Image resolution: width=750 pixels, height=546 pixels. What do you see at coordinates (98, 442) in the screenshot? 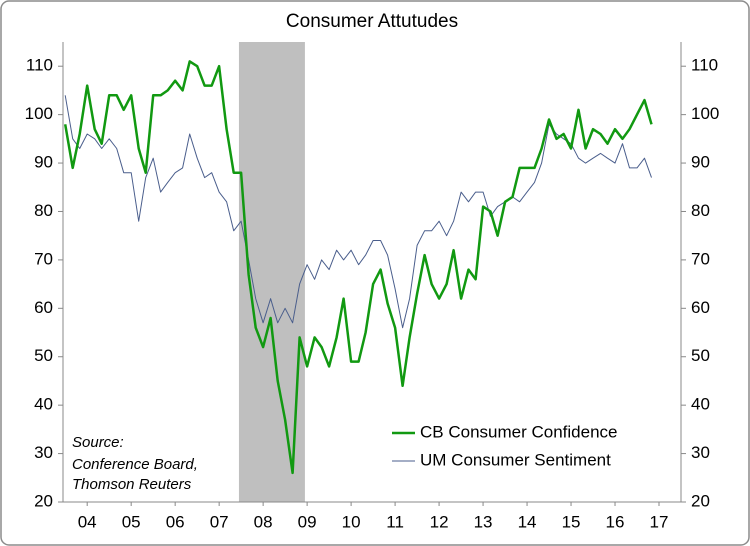
I see `annotation: Source:` at bounding box center [98, 442].